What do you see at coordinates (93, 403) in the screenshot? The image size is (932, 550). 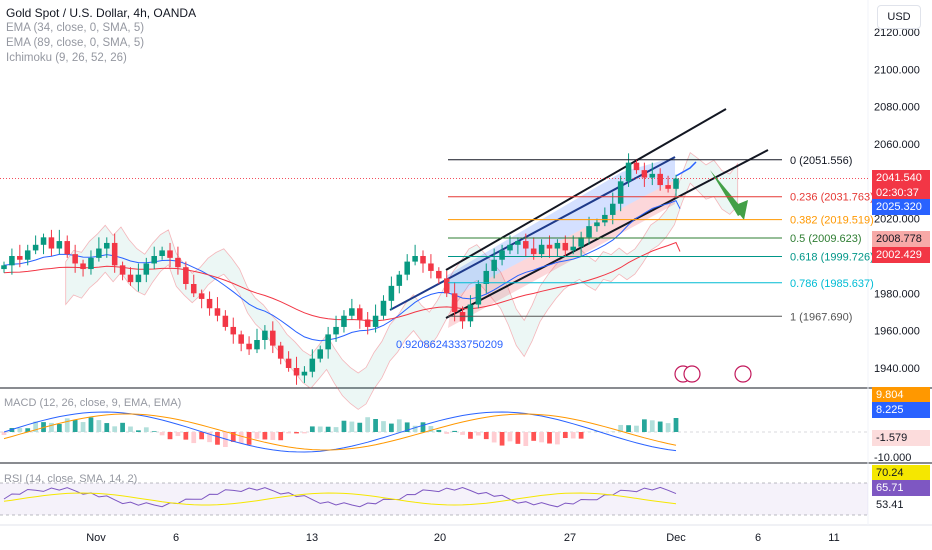 I see `macd-legend: MACD (12, 26, close, 9, EMA, EMA)` at bounding box center [93, 403].